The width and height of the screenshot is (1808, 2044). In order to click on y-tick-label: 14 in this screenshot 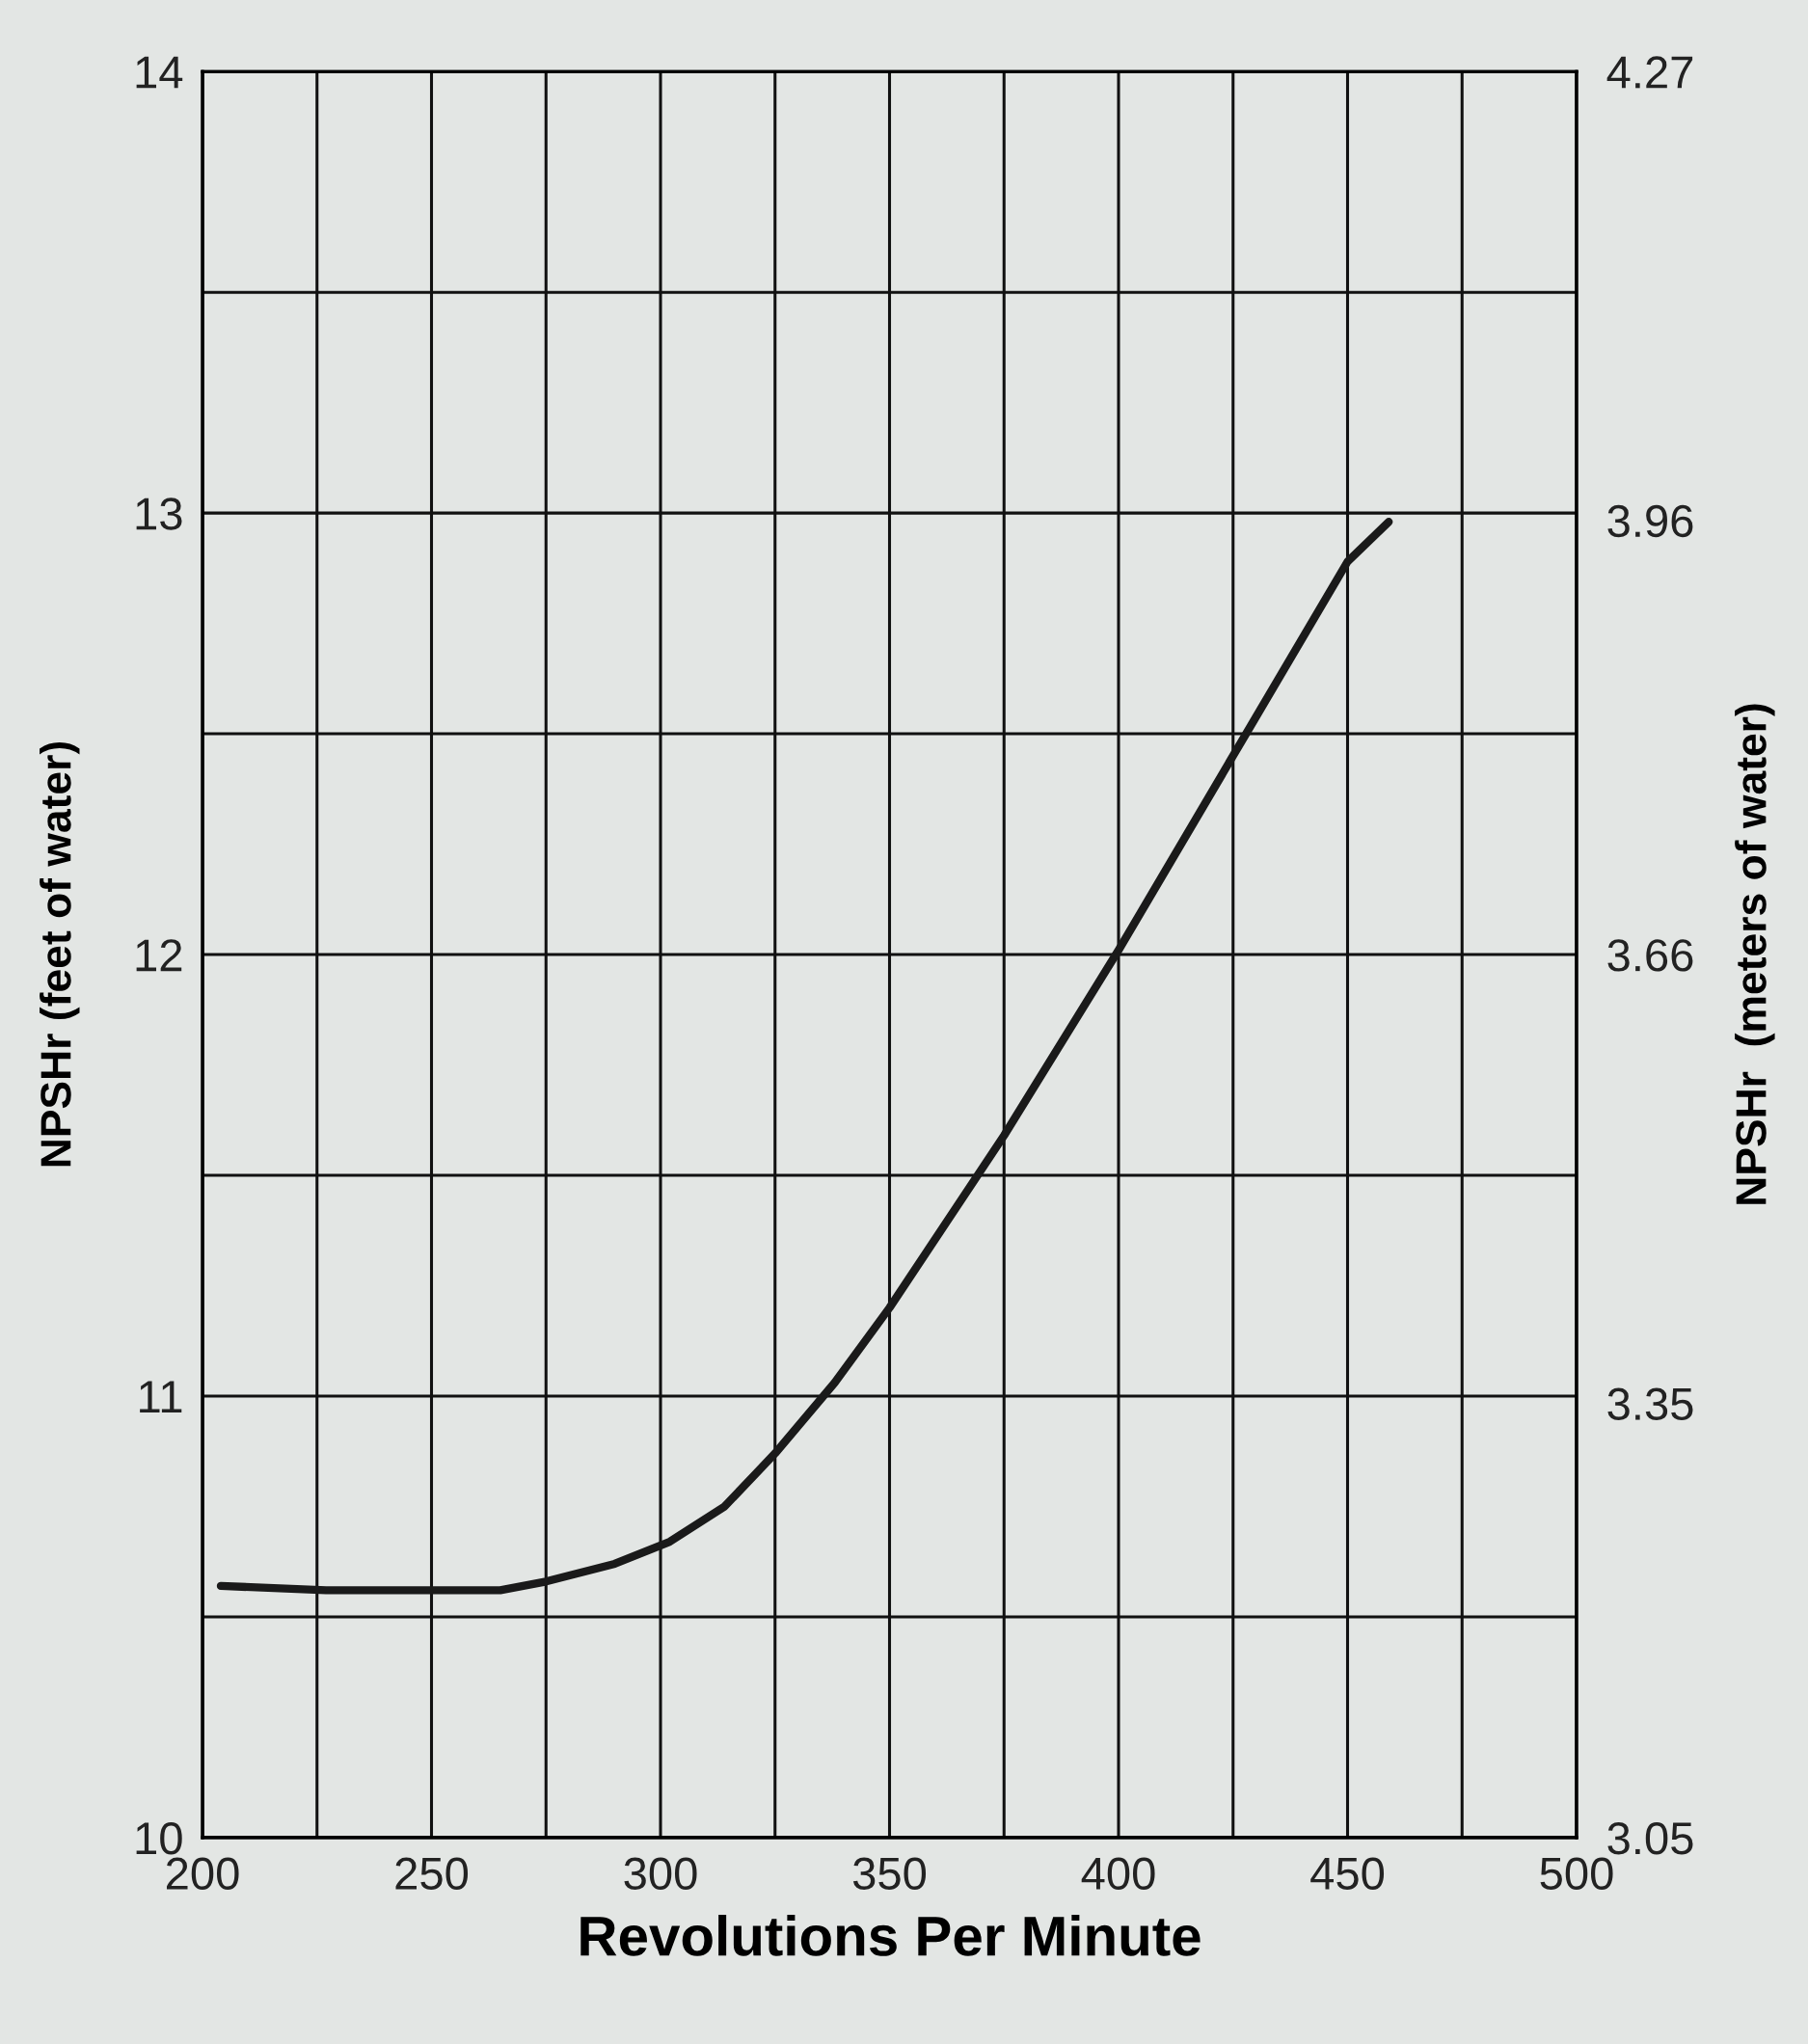, I will do `click(159, 73)`.